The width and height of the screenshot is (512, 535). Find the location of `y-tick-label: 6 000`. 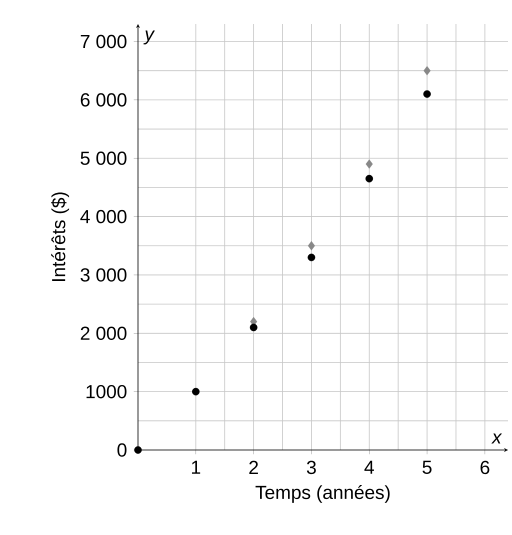

y-tick-label: 6 000 is located at coordinates (103, 100).